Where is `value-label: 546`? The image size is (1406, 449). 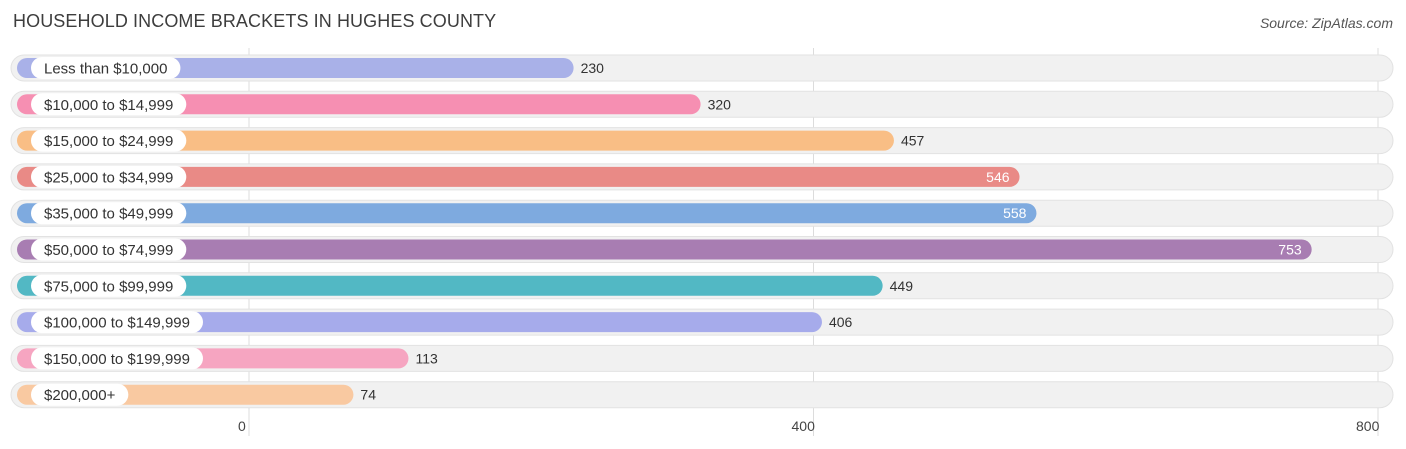 value-label: 546 is located at coordinates (998, 177).